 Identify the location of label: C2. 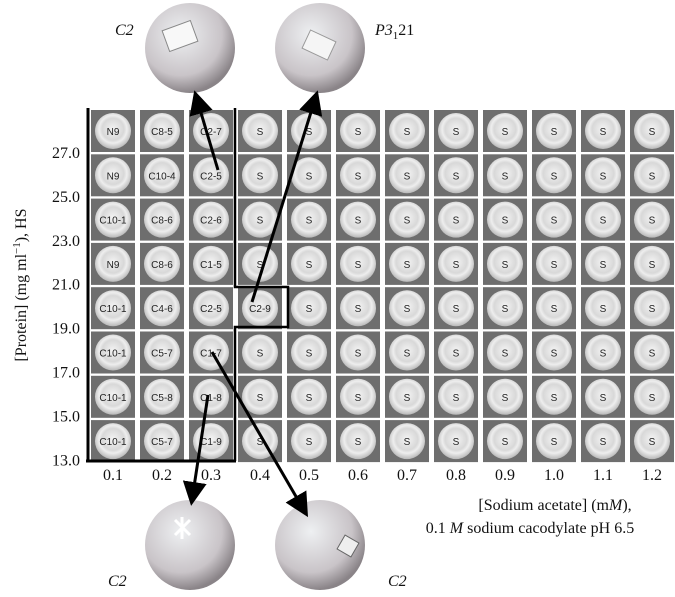
(117, 581).